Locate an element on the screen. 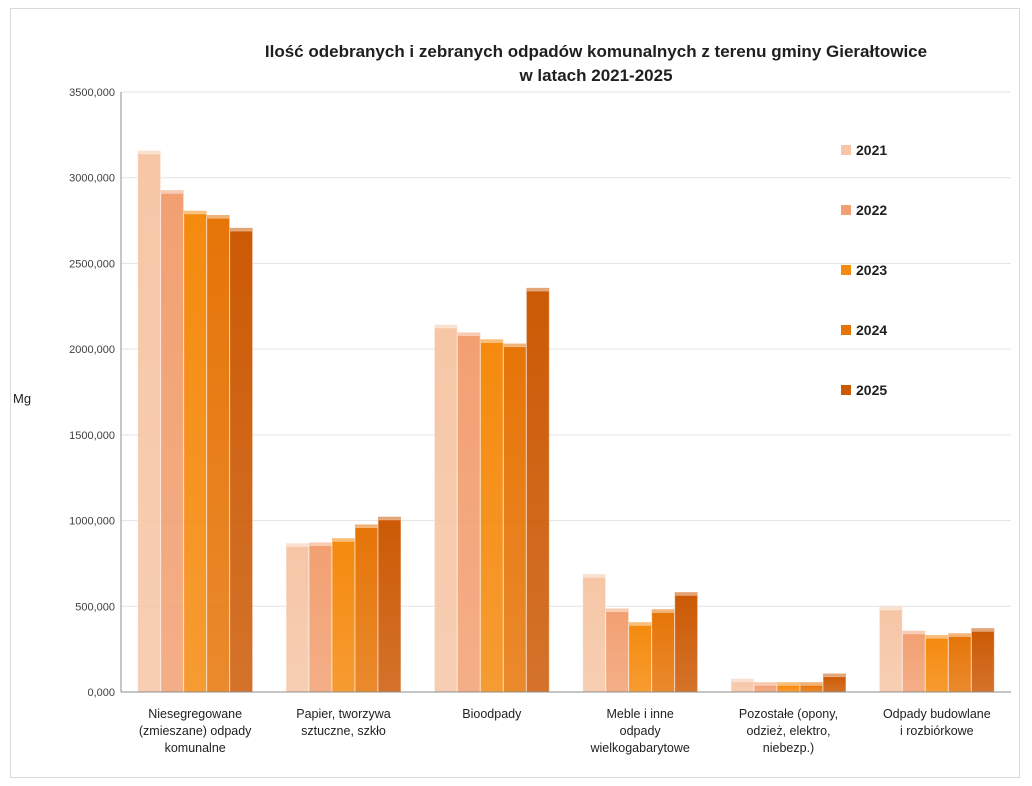 The width and height of the screenshot is (1032, 786). legend-label-2025: 2025 is located at coordinates (871, 390).